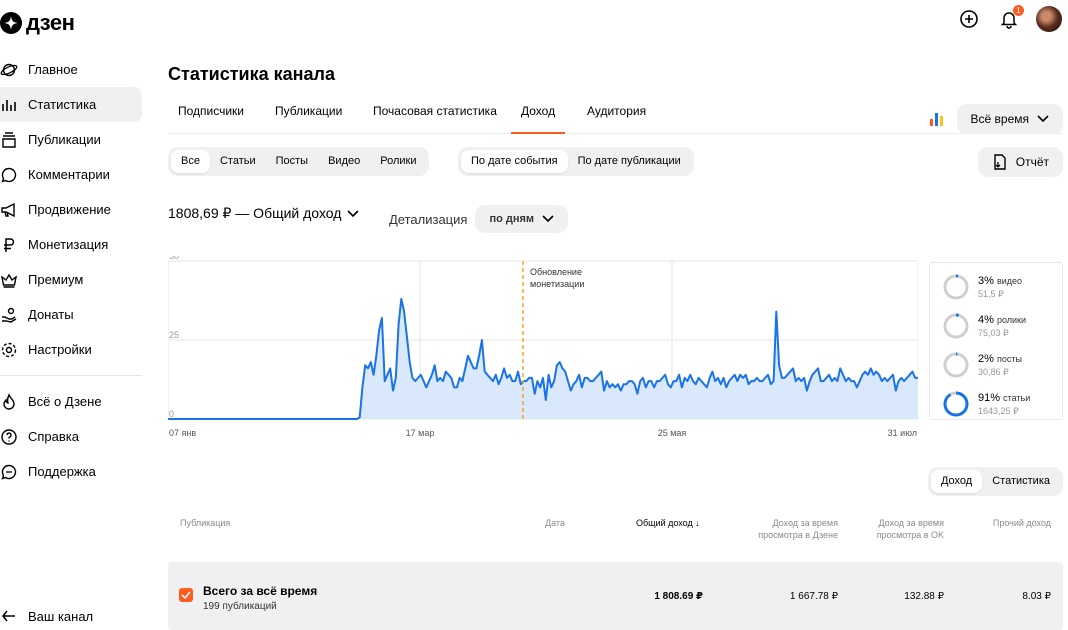 The height and width of the screenshot is (630, 1068). Describe the element at coordinates (668, 523) in the screenshot. I see `col-header-total: Общий доход ↓` at that location.